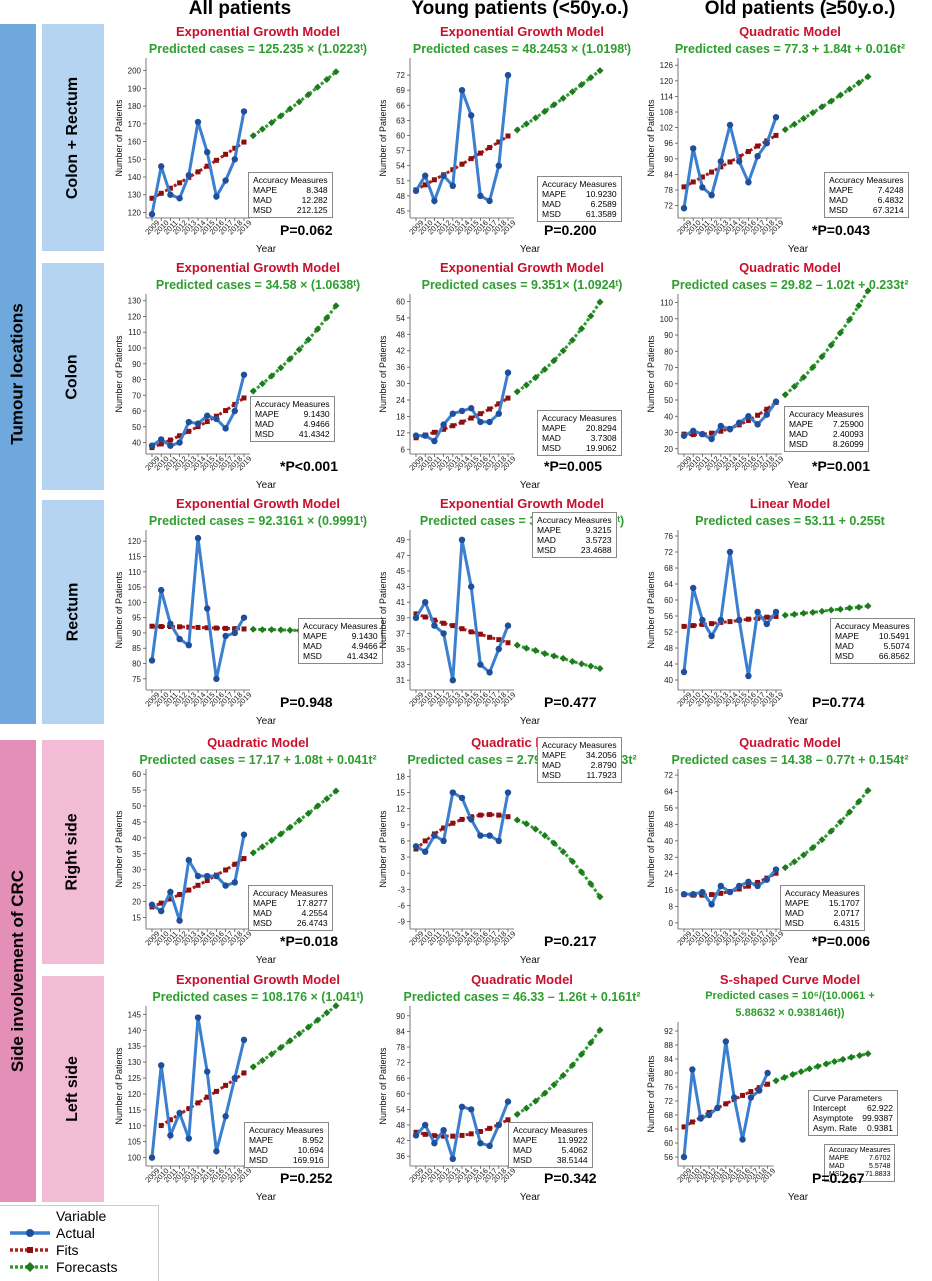 The image size is (932, 1281). Describe the element at coordinates (400, 75) in the screenshot. I see `y-tick-label: 72` at that location.